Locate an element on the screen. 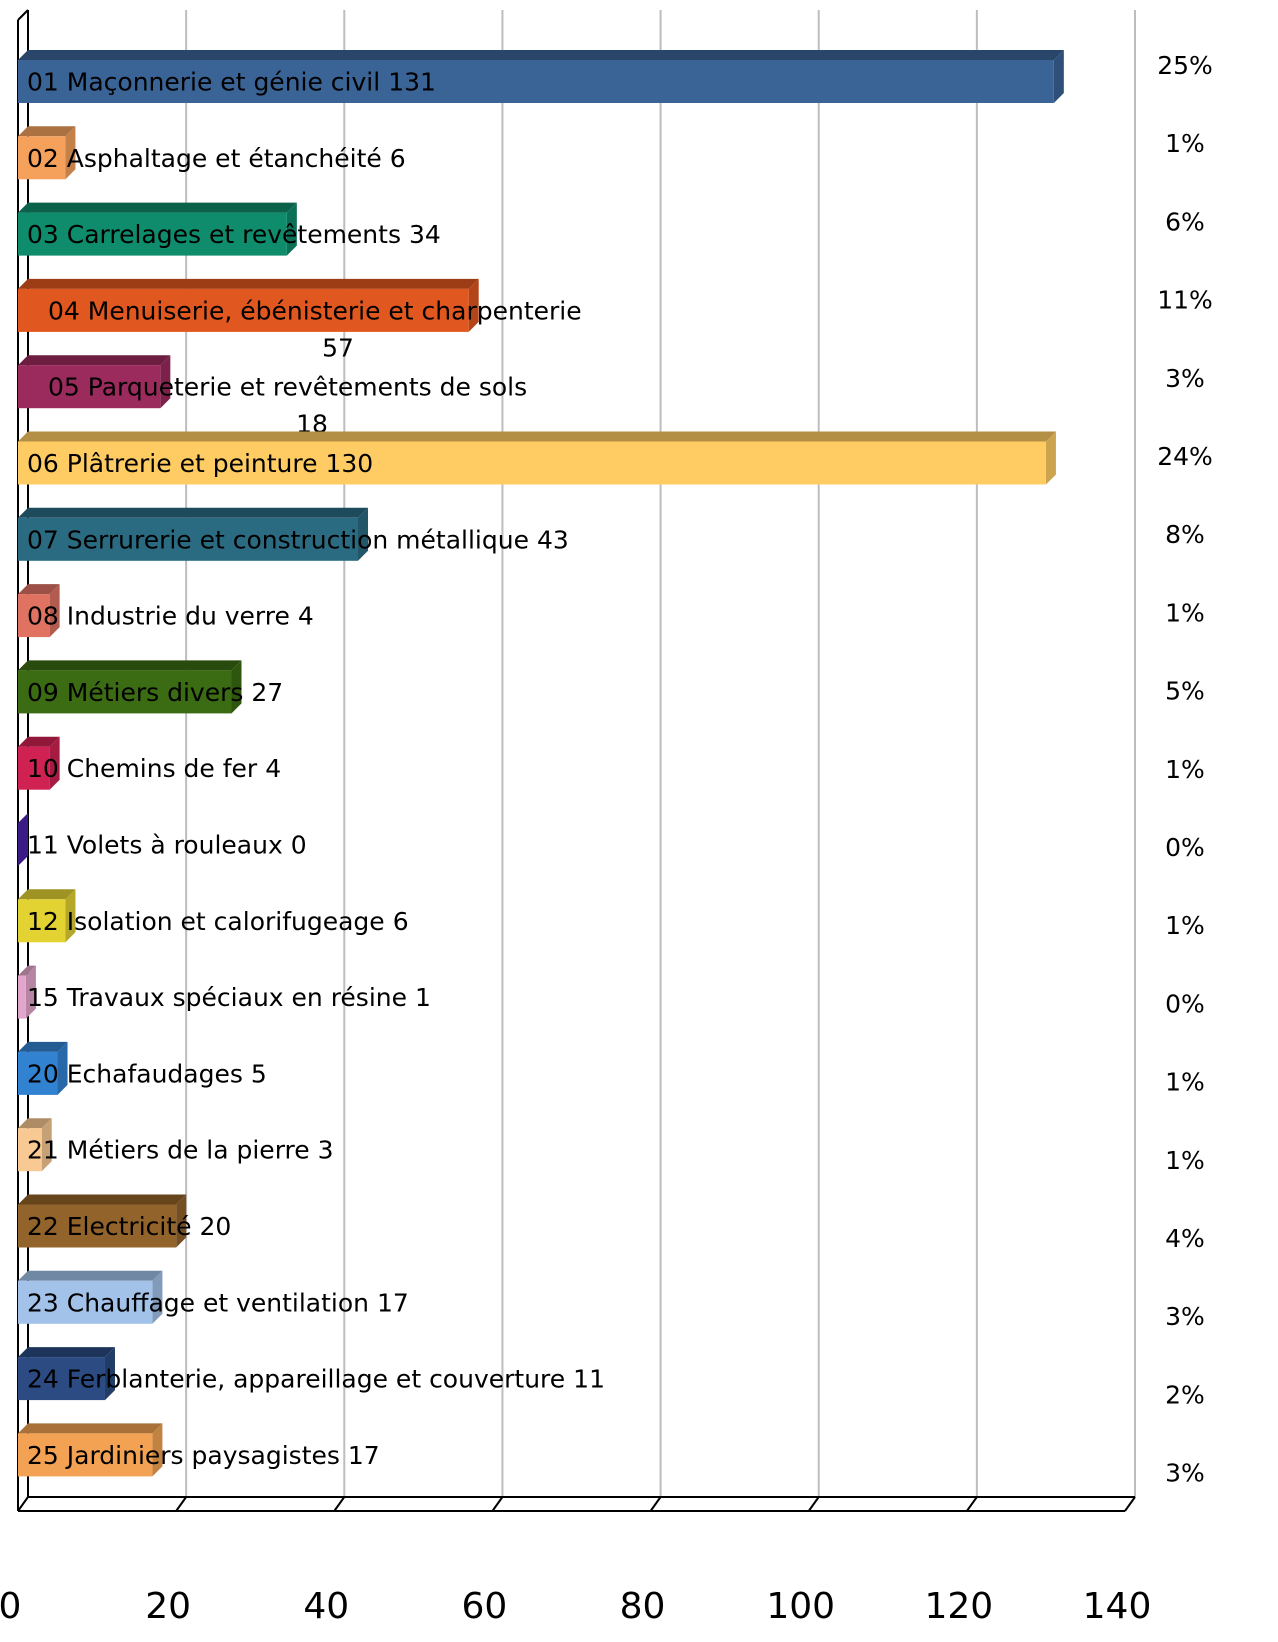 The width and height of the screenshot is (1278, 1642). bar-category-label: 22 Electricité is located at coordinates (109, 1226).